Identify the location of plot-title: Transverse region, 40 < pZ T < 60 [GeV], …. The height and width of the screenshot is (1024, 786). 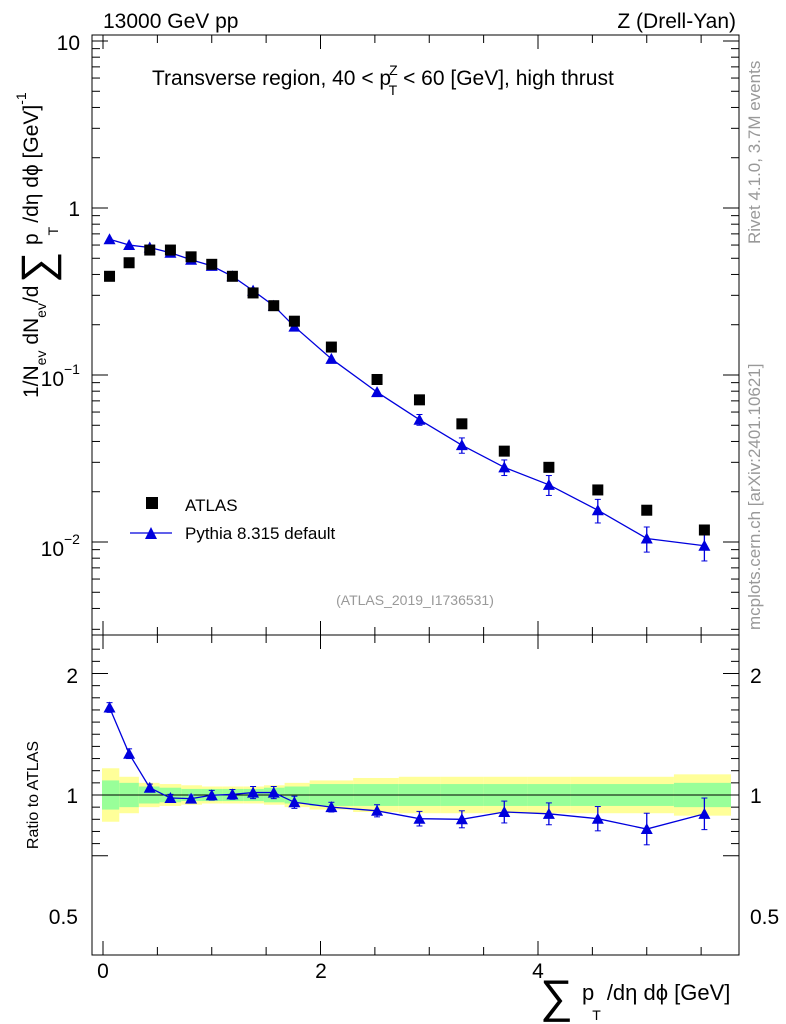
(383, 80).